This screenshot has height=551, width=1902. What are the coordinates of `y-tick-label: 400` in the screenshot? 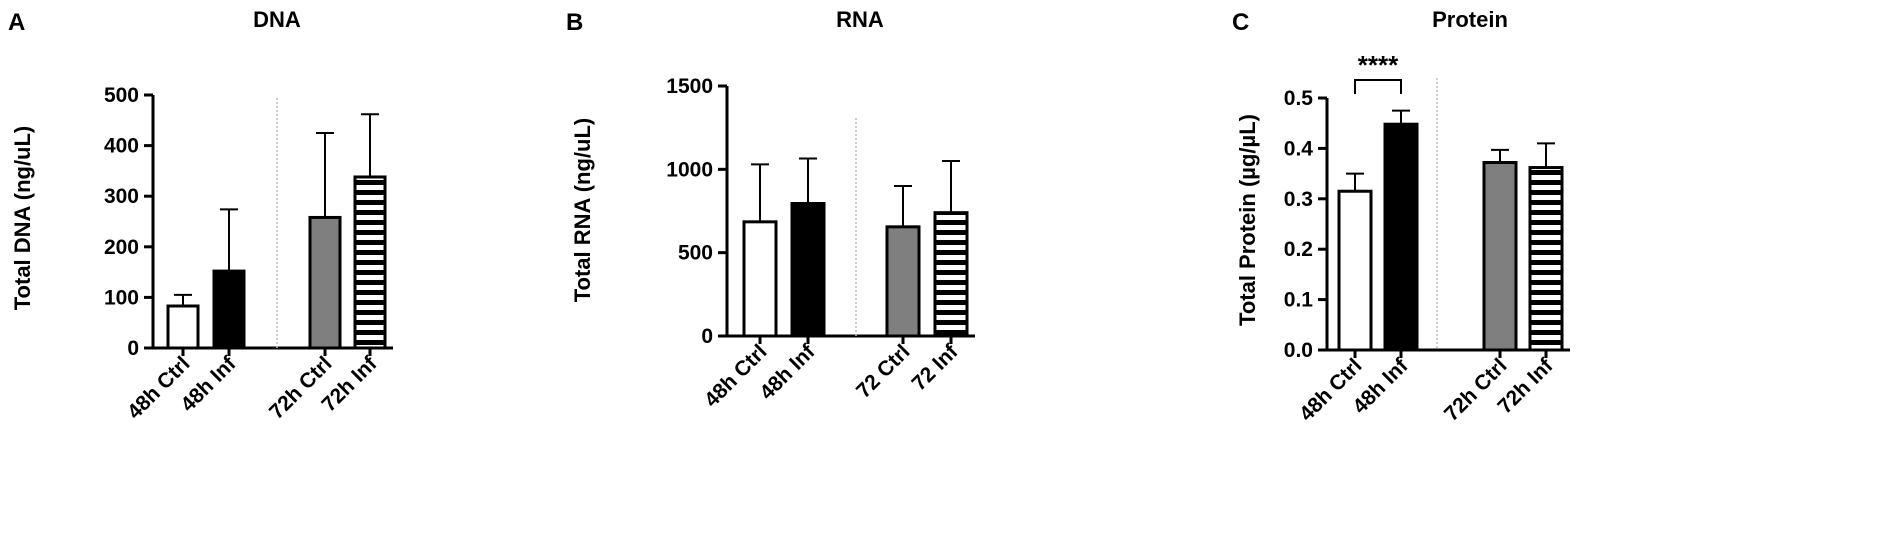 It's located at (121, 146).